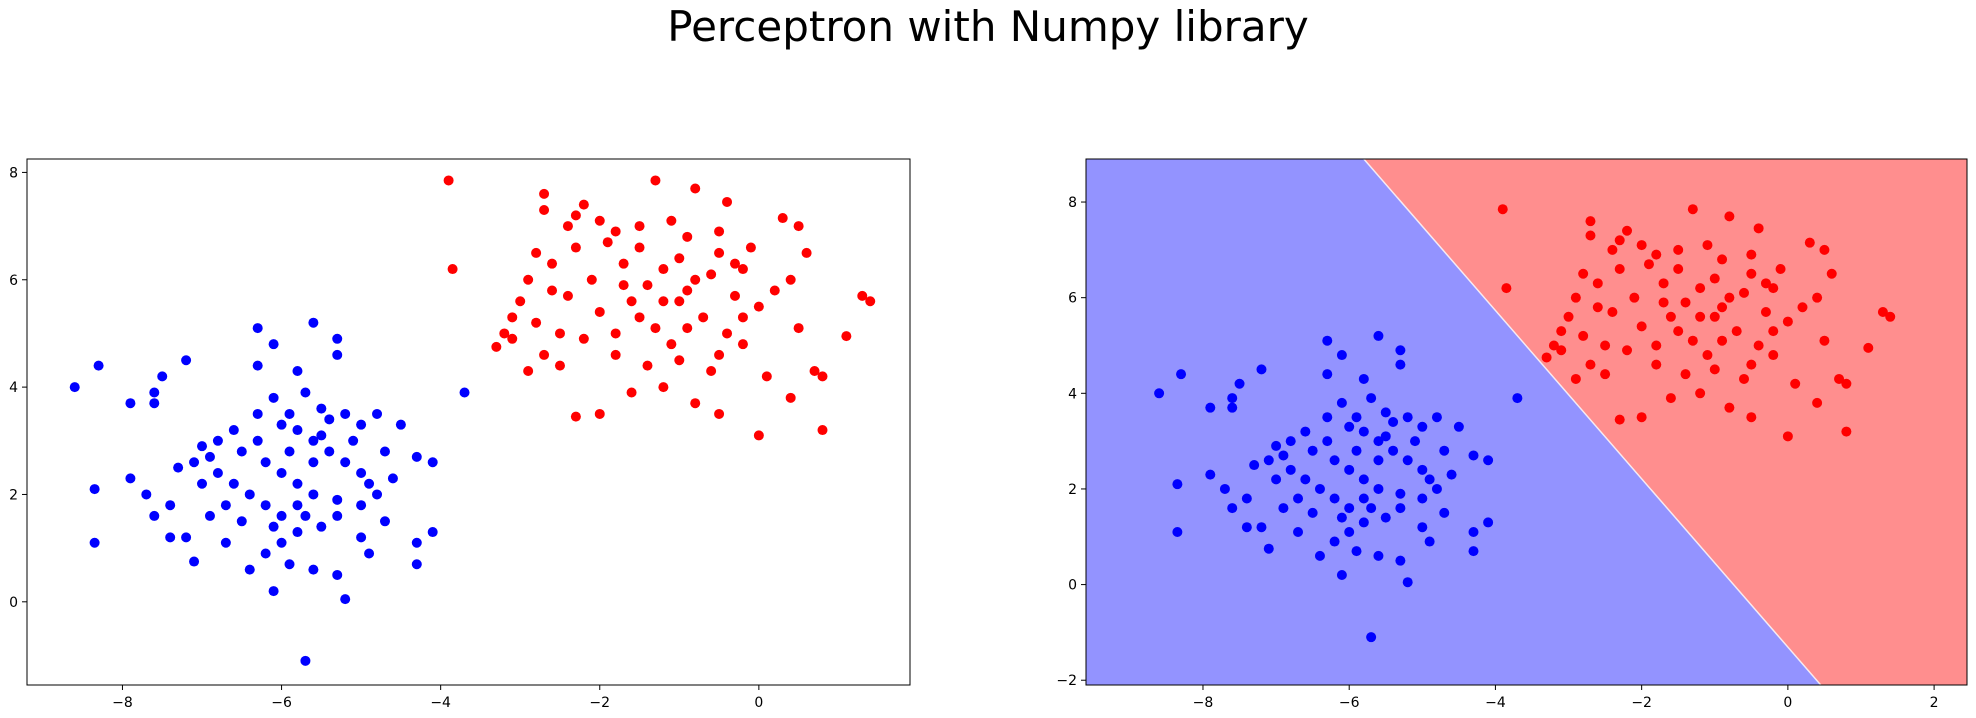 The width and height of the screenshot is (1976, 718). Describe the element at coordinates (1934, 703) in the screenshot. I see `x-tick-label: 2` at that location.